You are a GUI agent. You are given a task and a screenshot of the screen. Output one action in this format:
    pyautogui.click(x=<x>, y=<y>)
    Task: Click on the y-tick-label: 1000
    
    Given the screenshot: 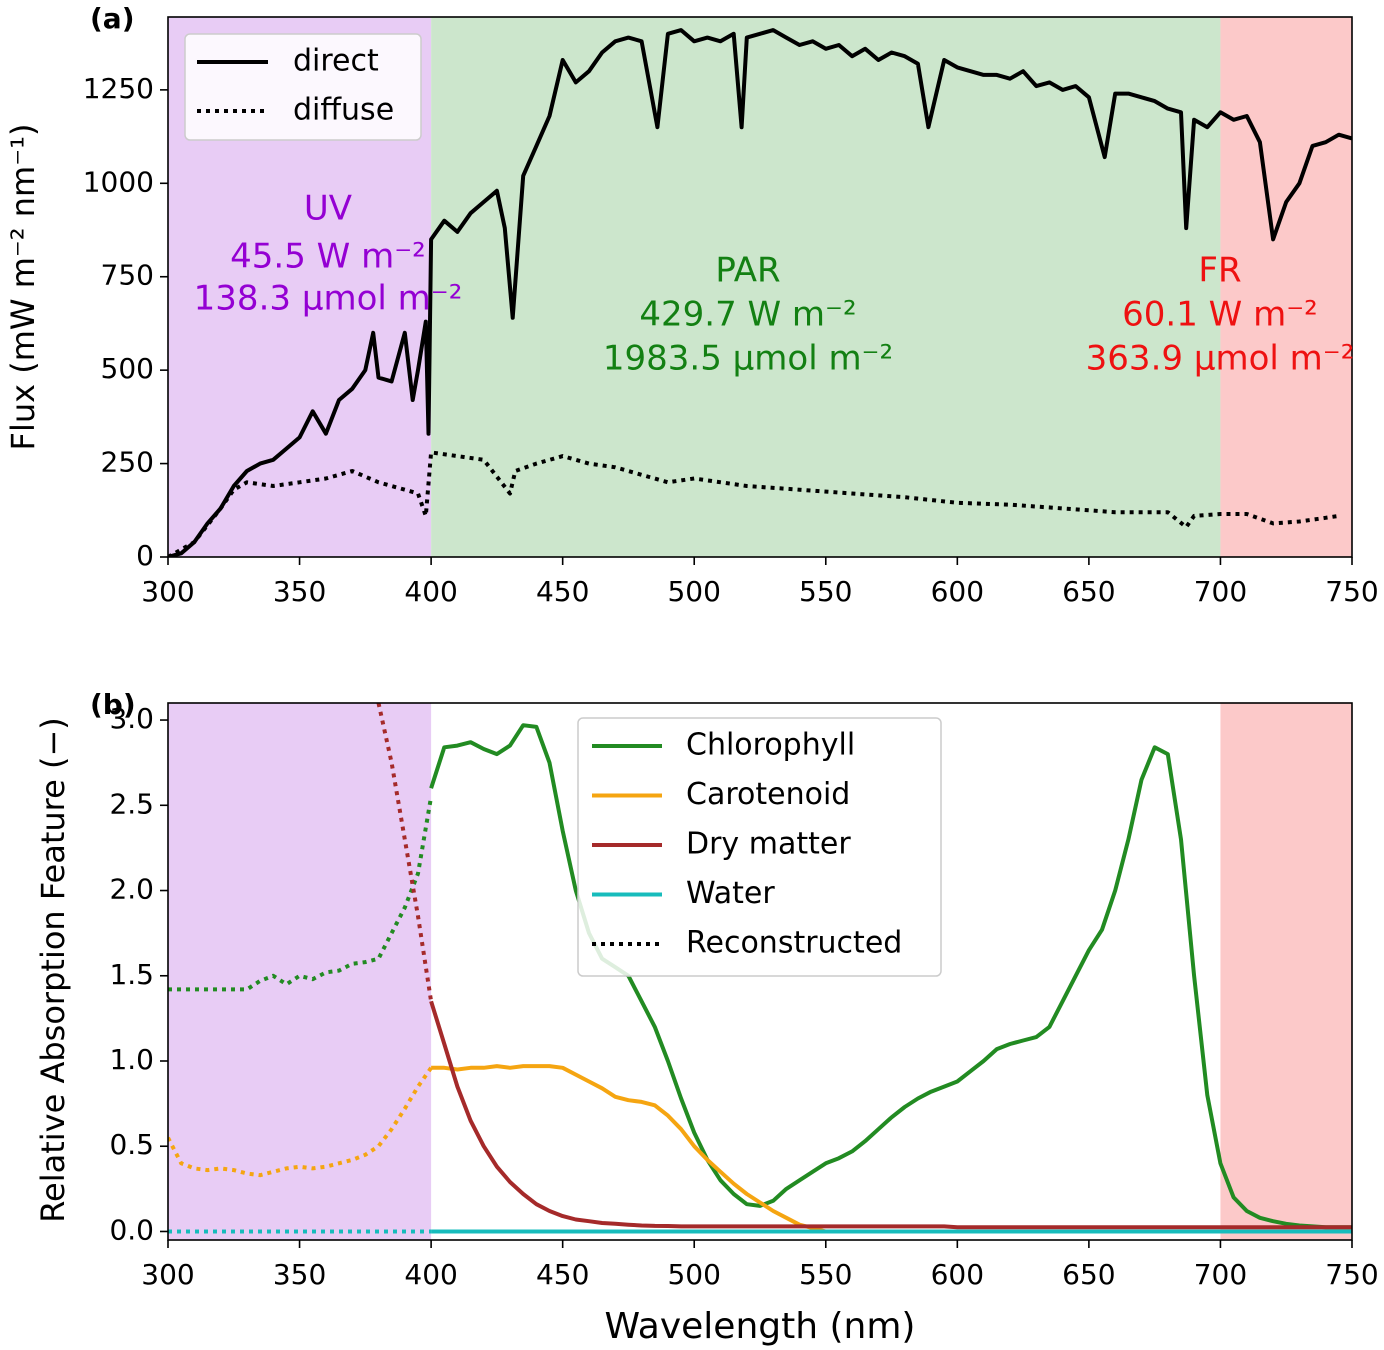 What is the action you would take?
    pyautogui.click(x=118, y=181)
    